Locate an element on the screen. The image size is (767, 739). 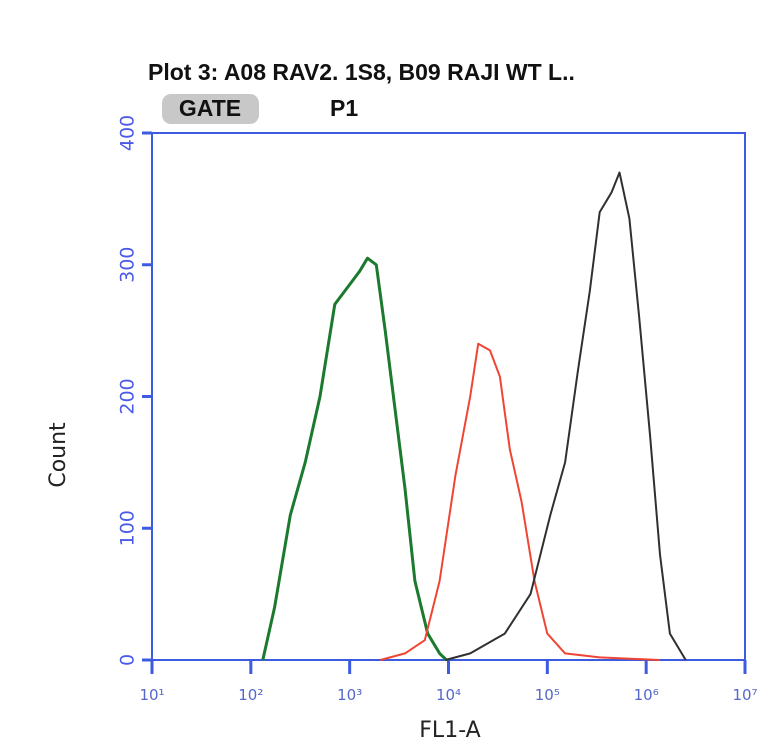
y-tick-label: 200 is located at coordinates (128, 396).